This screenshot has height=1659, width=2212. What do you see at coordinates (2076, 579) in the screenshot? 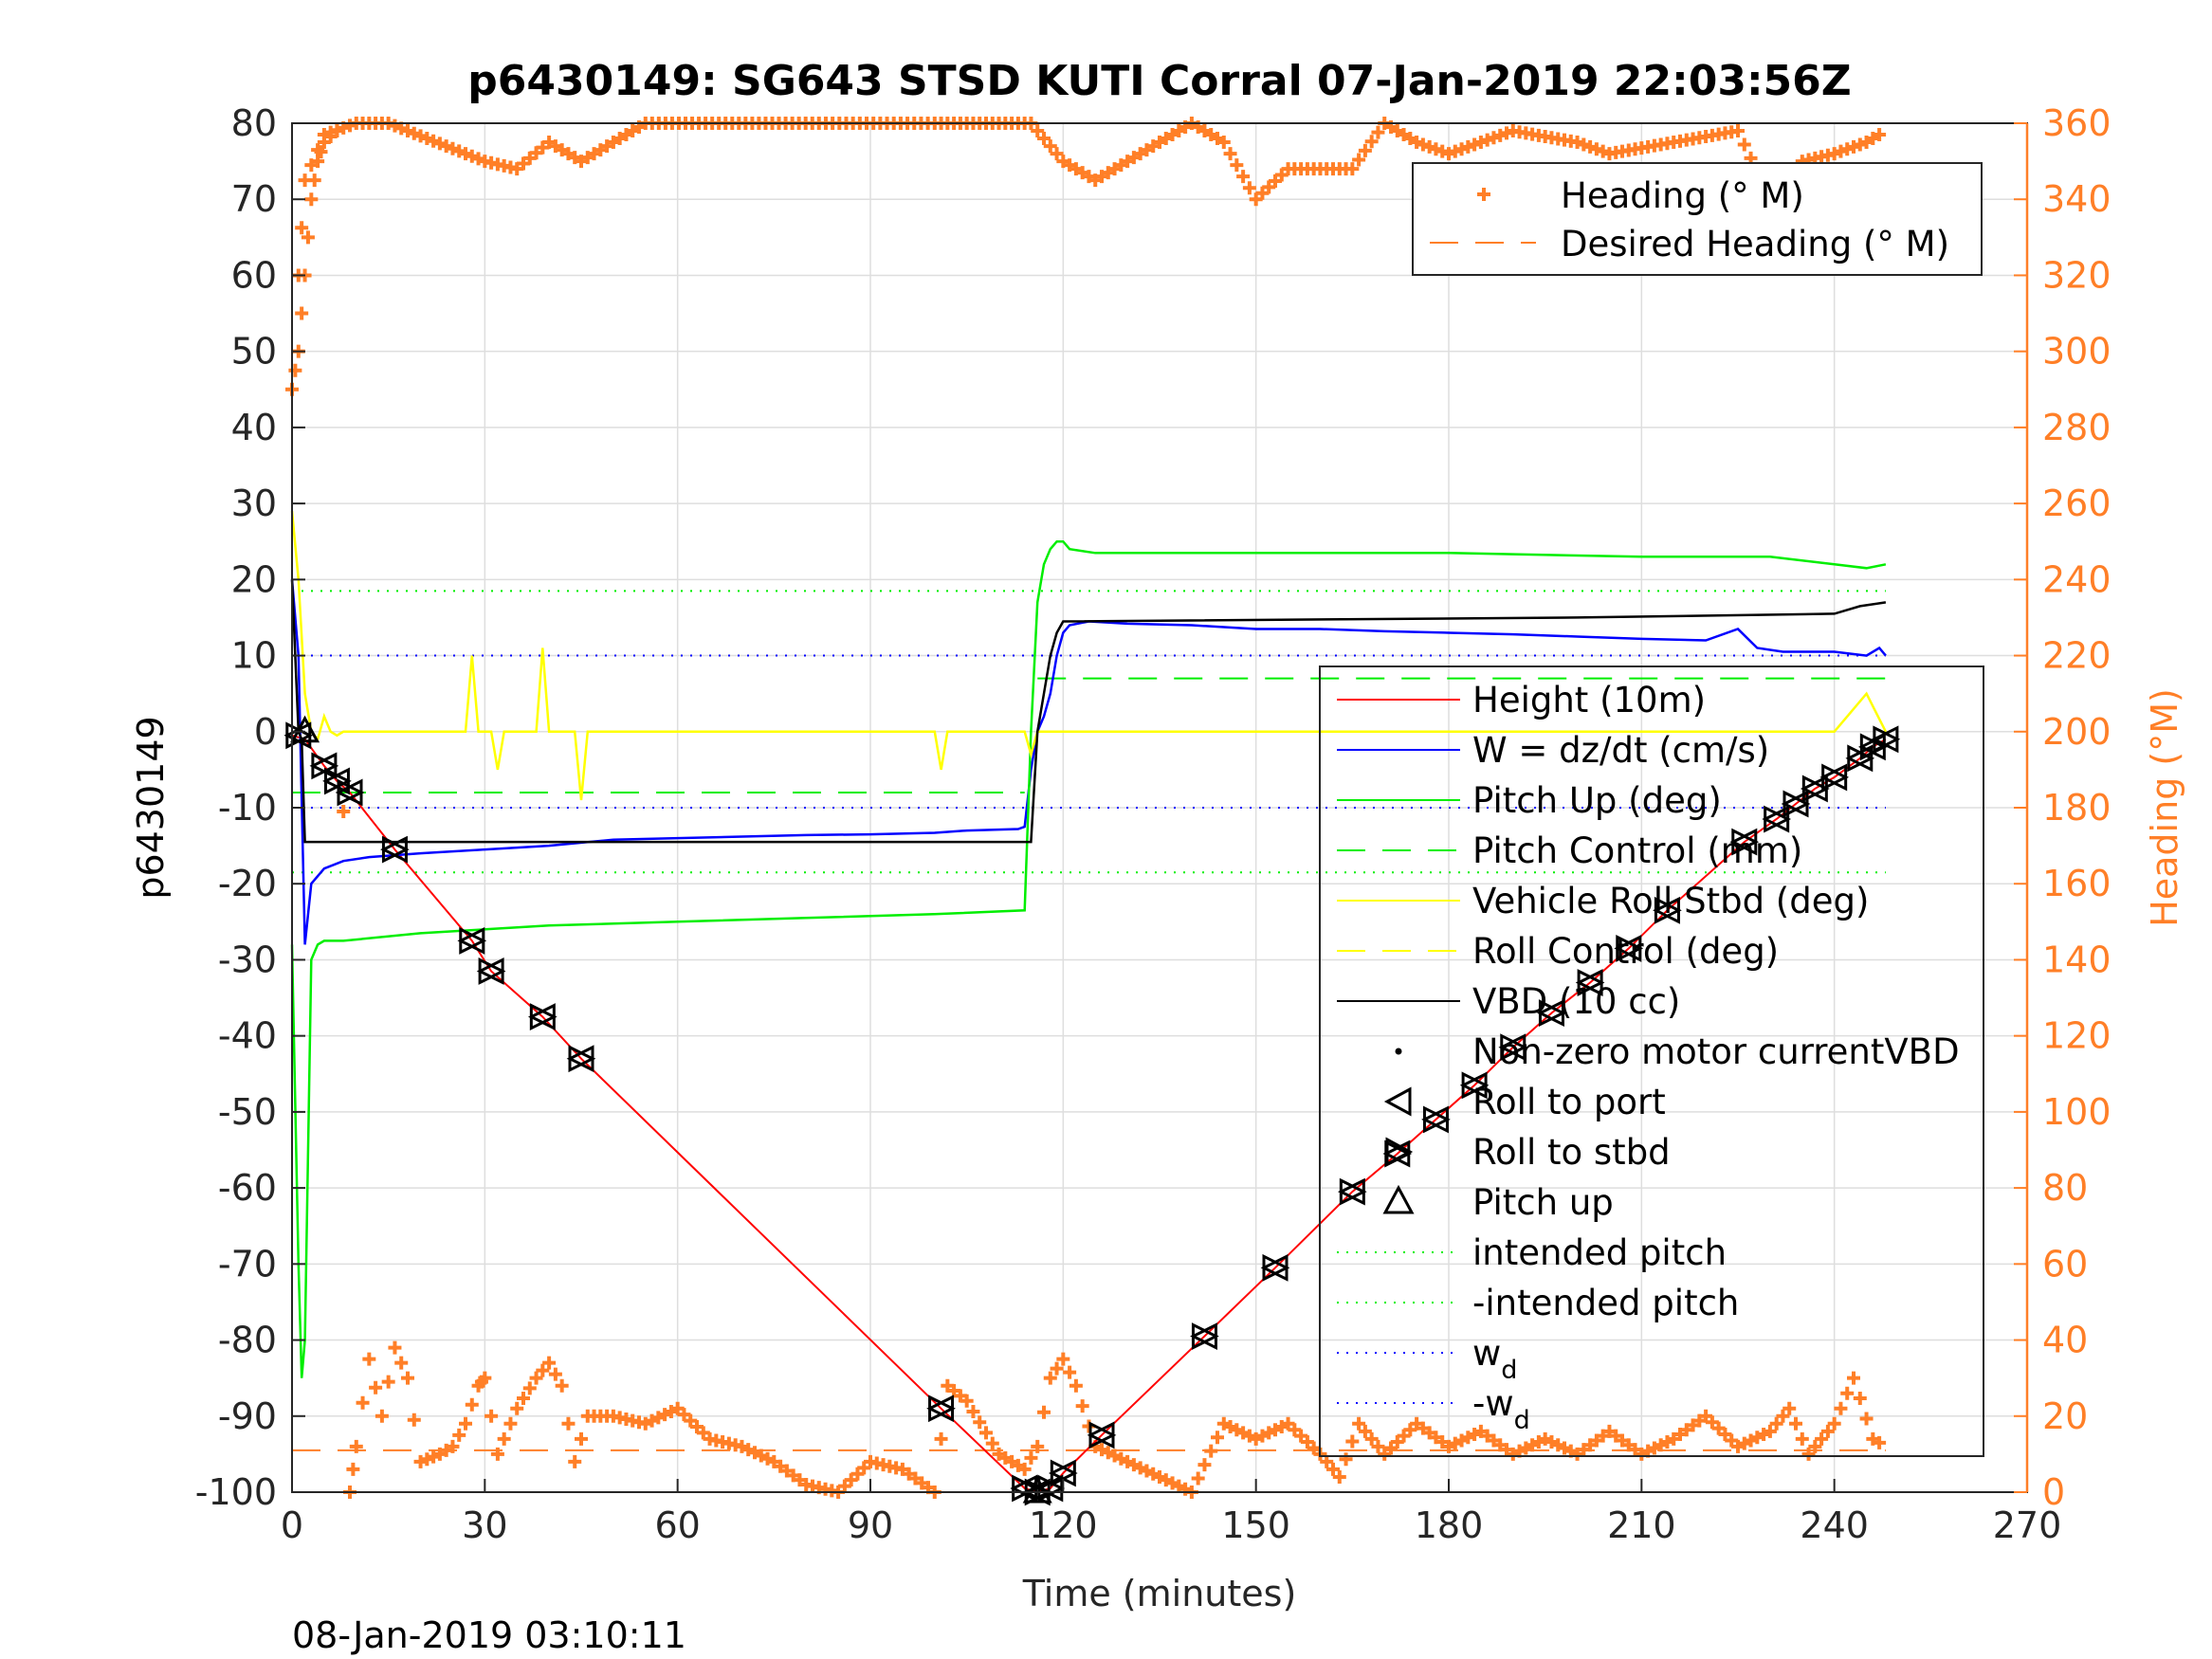
I see `y2-tick-label: 240` at bounding box center [2076, 579].